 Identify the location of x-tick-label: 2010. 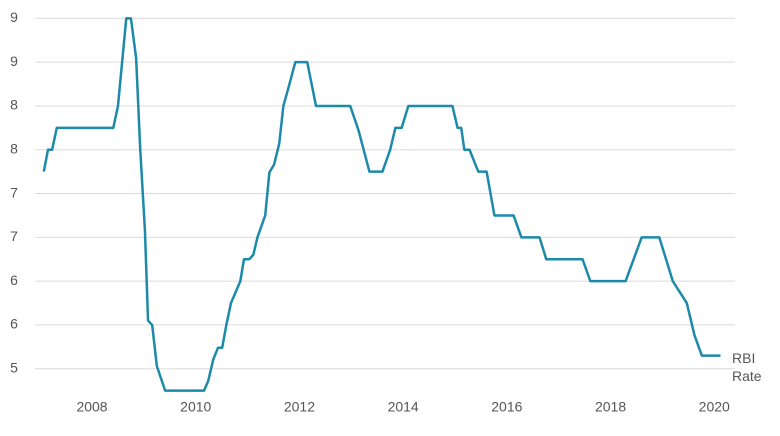
(195, 407).